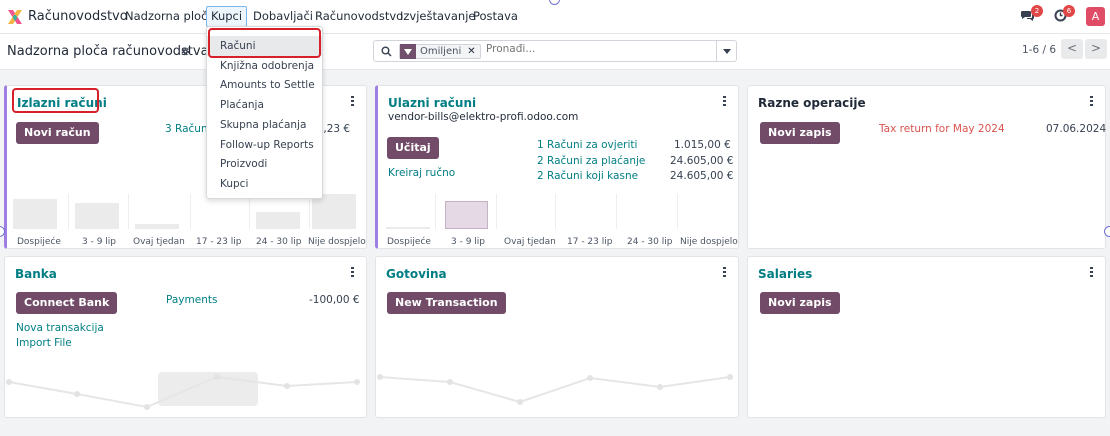  I want to click on activities-badge: 6, so click(1069, 11).